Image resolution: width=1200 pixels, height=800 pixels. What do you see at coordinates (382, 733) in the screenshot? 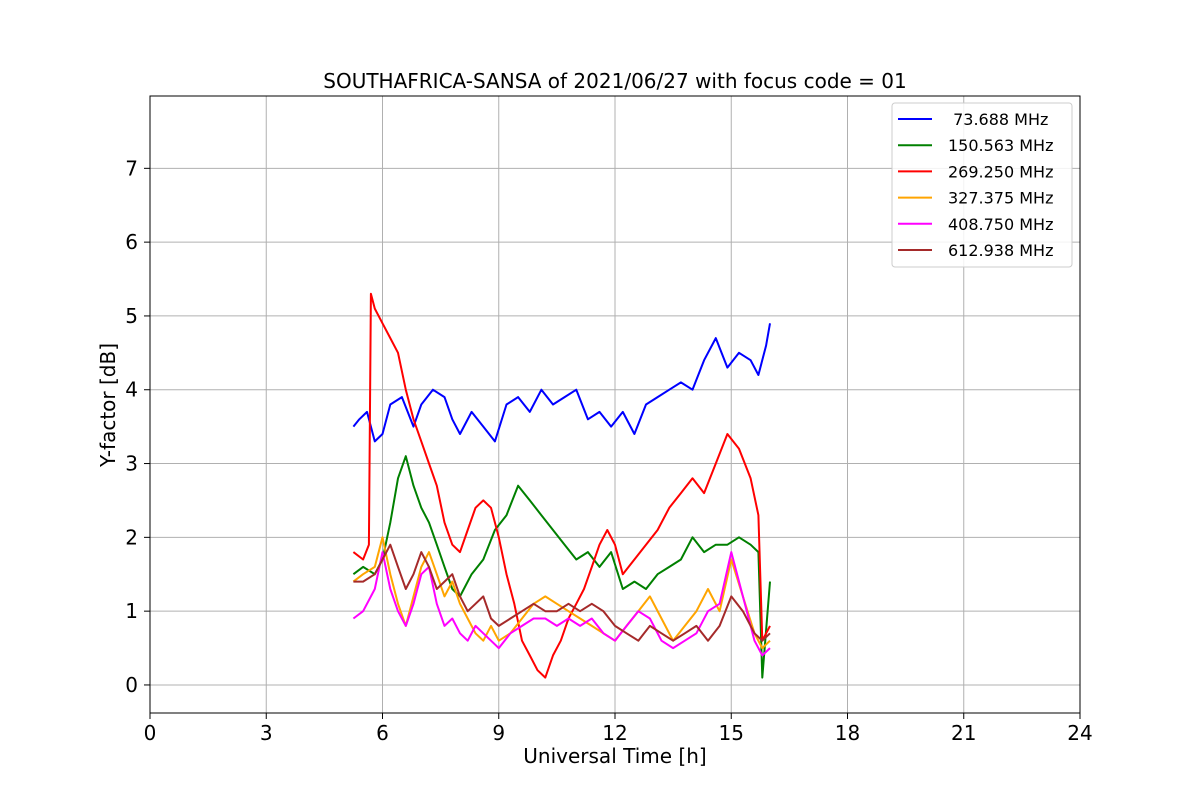
I see `x-tick-label: 6` at bounding box center [382, 733].